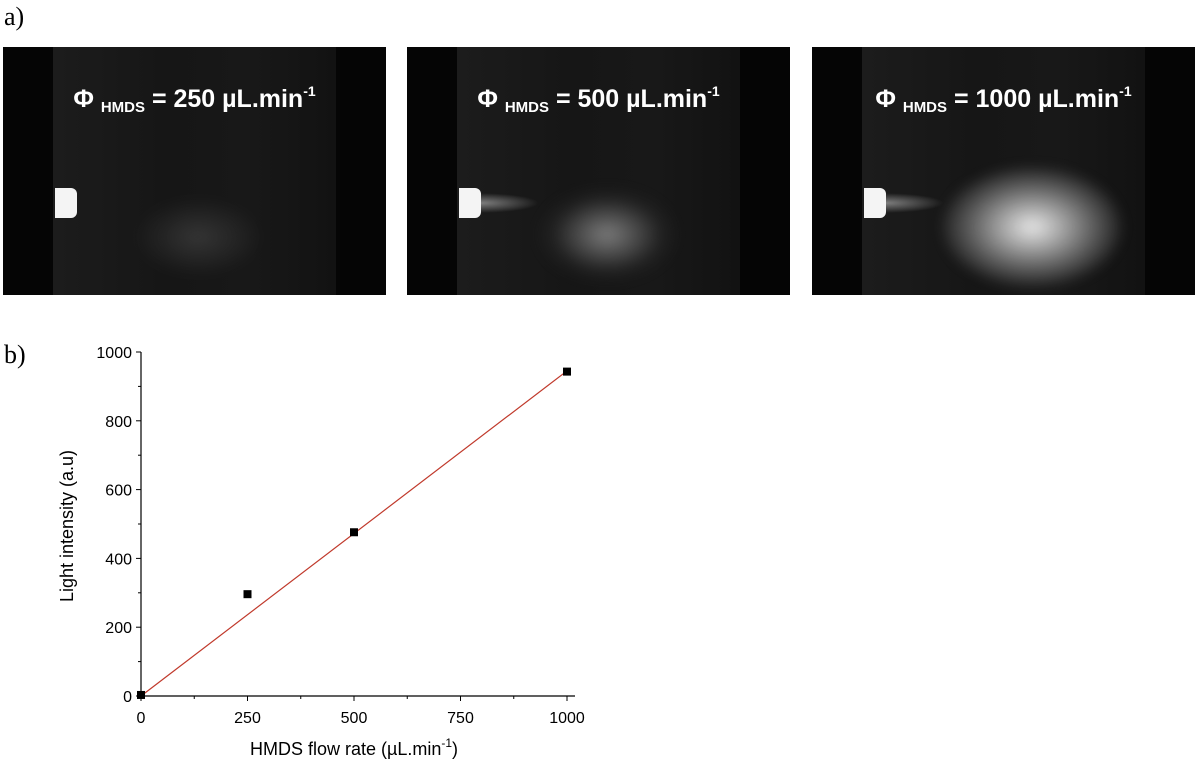 This screenshot has height=769, width=1200. I want to click on y-tick-label-4: 800, so click(118, 422).